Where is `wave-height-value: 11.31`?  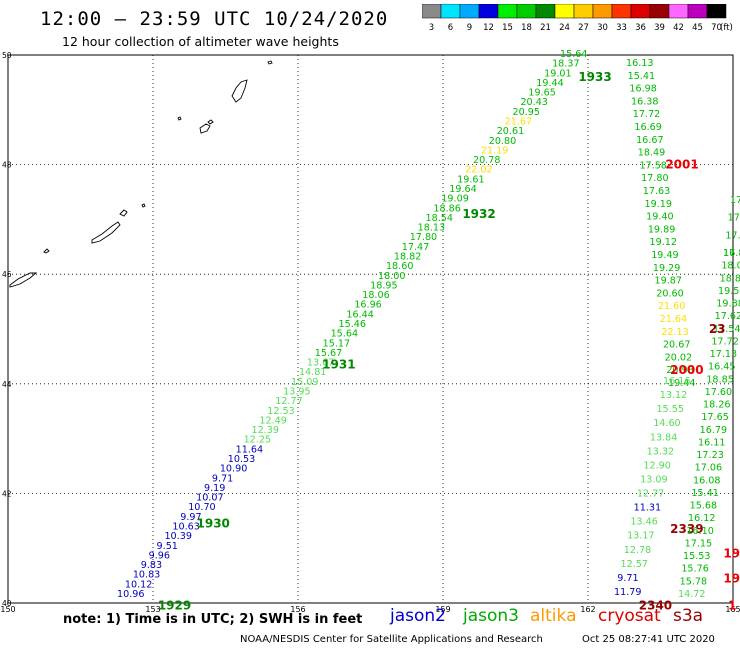 wave-height-value: 11.31 is located at coordinates (647, 508).